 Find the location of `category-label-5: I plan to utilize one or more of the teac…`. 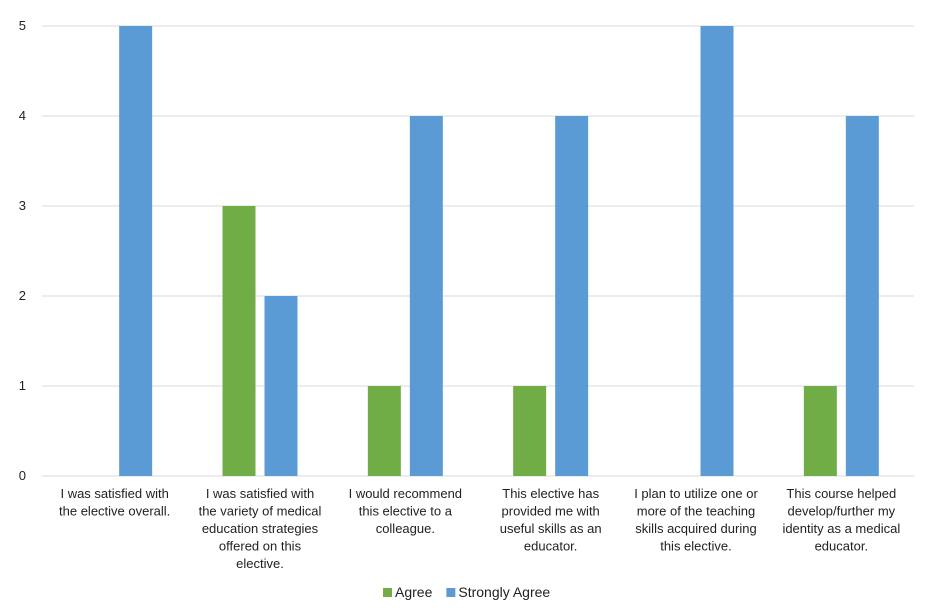

category-label-5: I plan to utilize one or more of the teac… is located at coordinates (696, 520).